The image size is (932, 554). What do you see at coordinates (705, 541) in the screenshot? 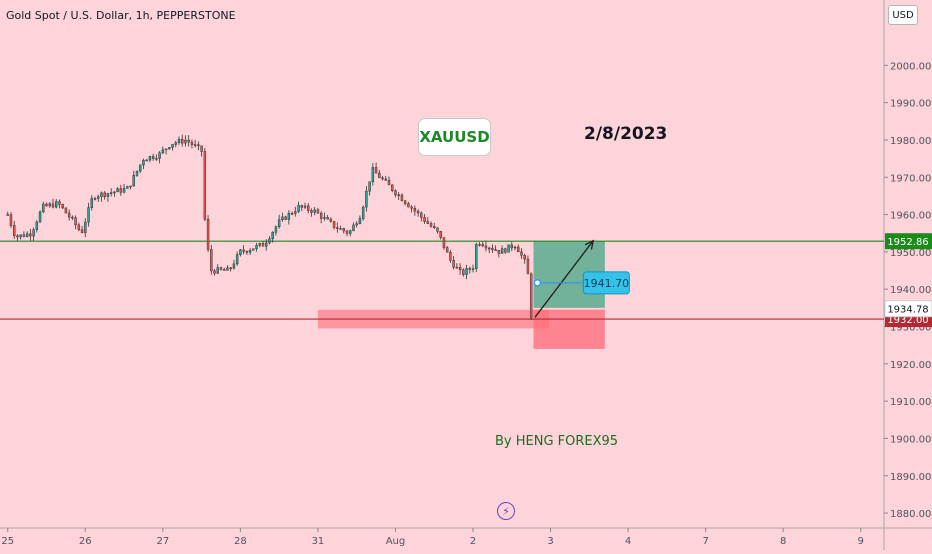
I see `x-tick-label: 7` at bounding box center [705, 541].